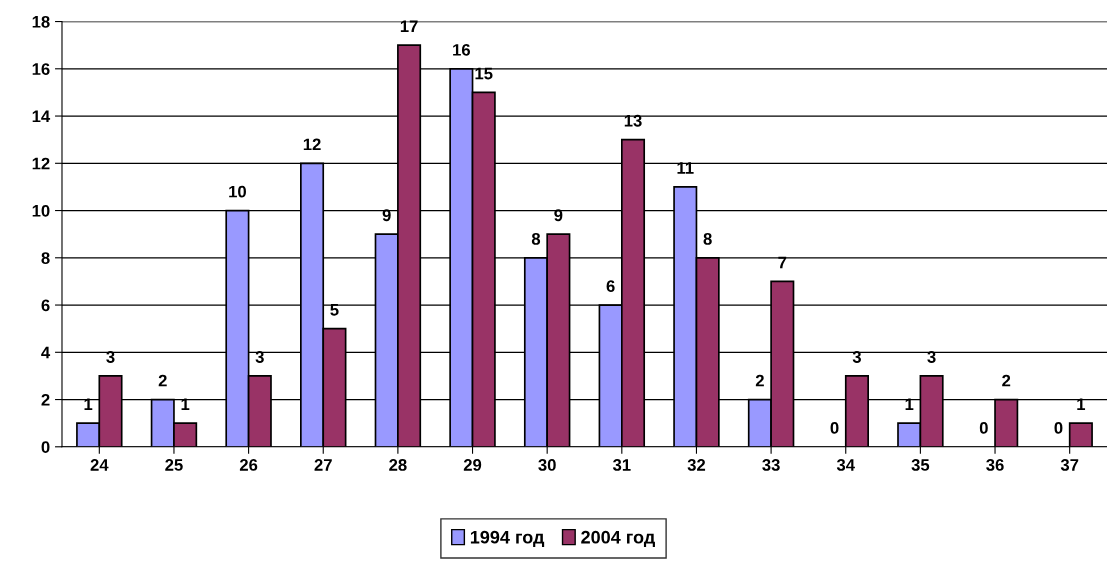 Image resolution: width=1107 pixels, height=567 pixels. What do you see at coordinates (621, 465) in the screenshot?
I see `x-tick-label: 31` at bounding box center [621, 465].